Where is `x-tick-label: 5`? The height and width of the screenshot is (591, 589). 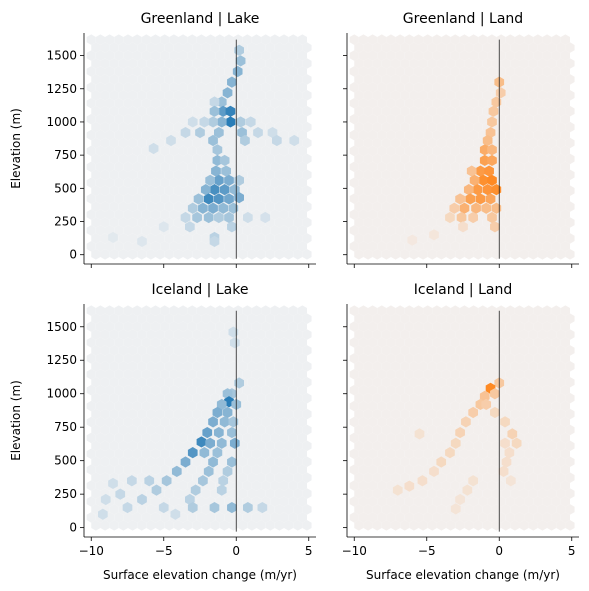 x-tick-label: 5 is located at coordinates (572, 551).